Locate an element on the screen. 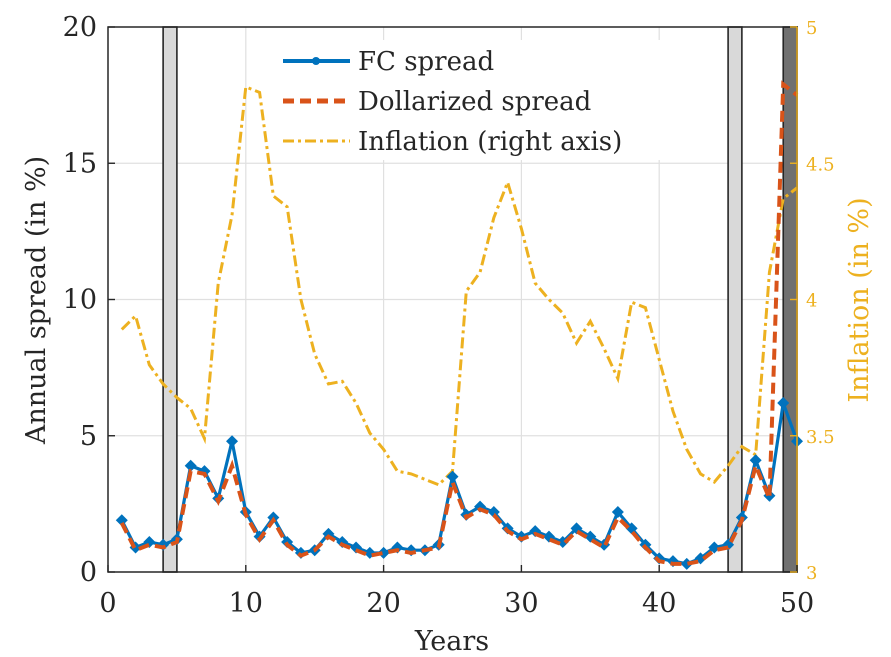  y2-tick-label: 4.5 is located at coordinates (820, 164).